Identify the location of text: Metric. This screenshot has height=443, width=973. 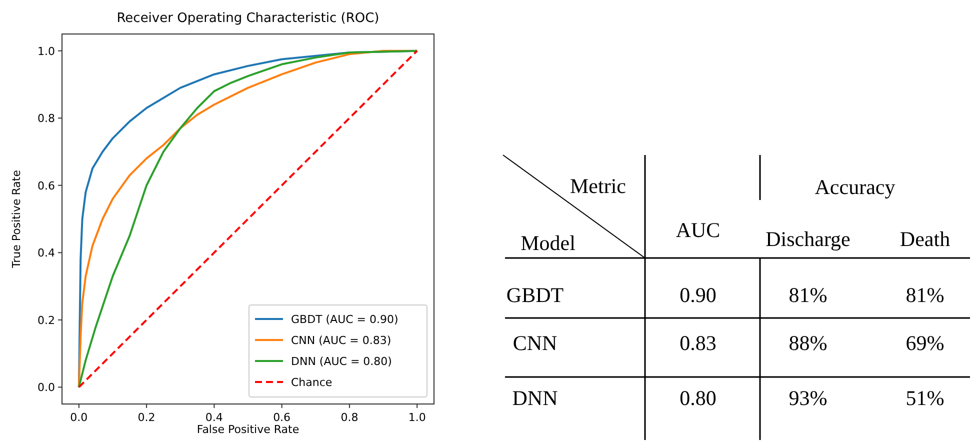
(598, 186).